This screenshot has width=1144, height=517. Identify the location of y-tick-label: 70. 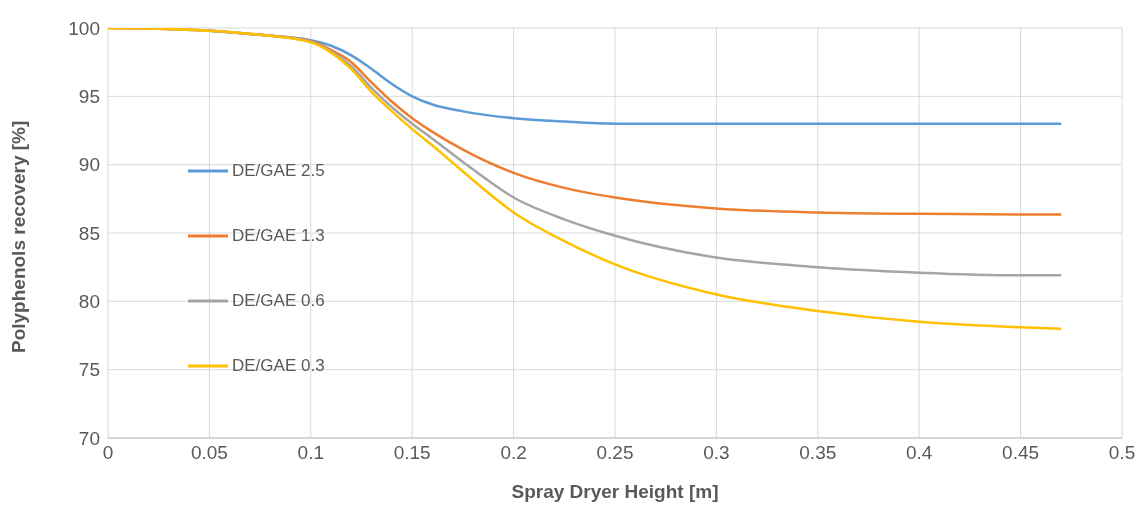
(89, 438).